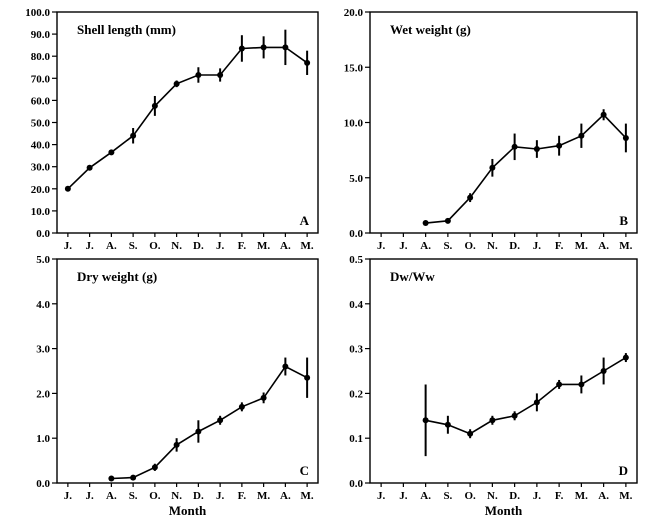 Image resolution: width=646 pixels, height=525 pixels. Describe the element at coordinates (133, 496) in the screenshot. I see `panel-c-x-tick-label: S.` at that location.